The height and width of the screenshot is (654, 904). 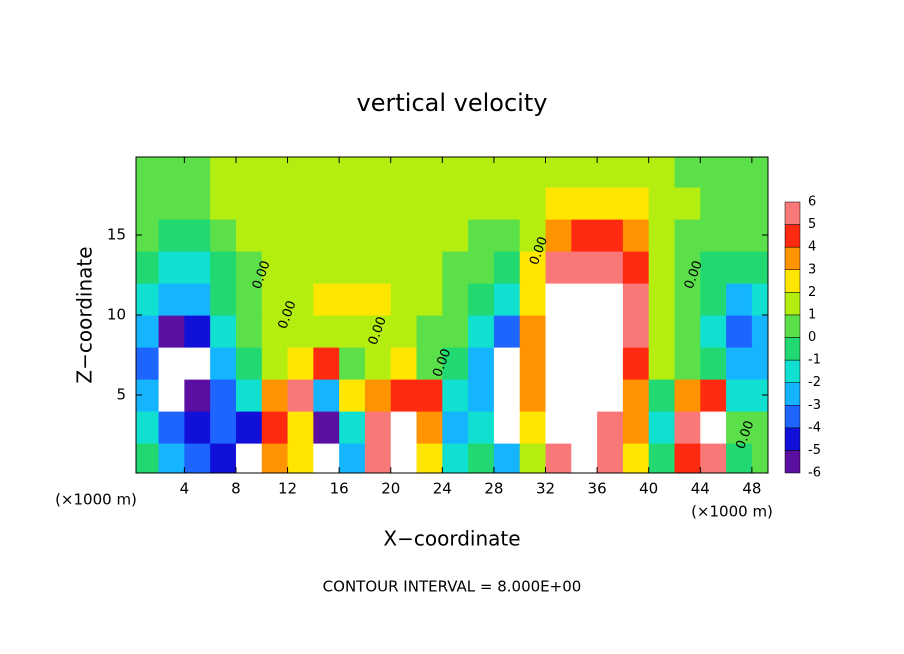 What do you see at coordinates (545, 489) in the screenshot?
I see `x-tick-label: 32` at bounding box center [545, 489].